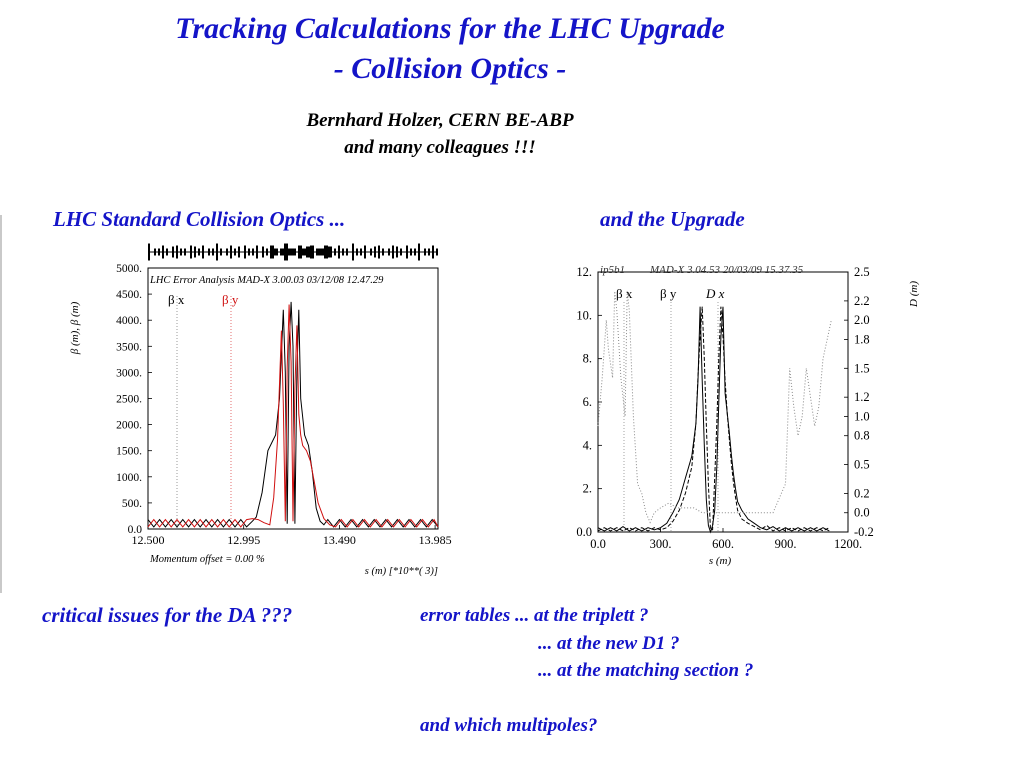 The height and width of the screenshot is (768, 1024). Describe the element at coordinates (401, 571) in the screenshot. I see `chart1-footer-right: s (m) [*10**( 3)]` at that location.